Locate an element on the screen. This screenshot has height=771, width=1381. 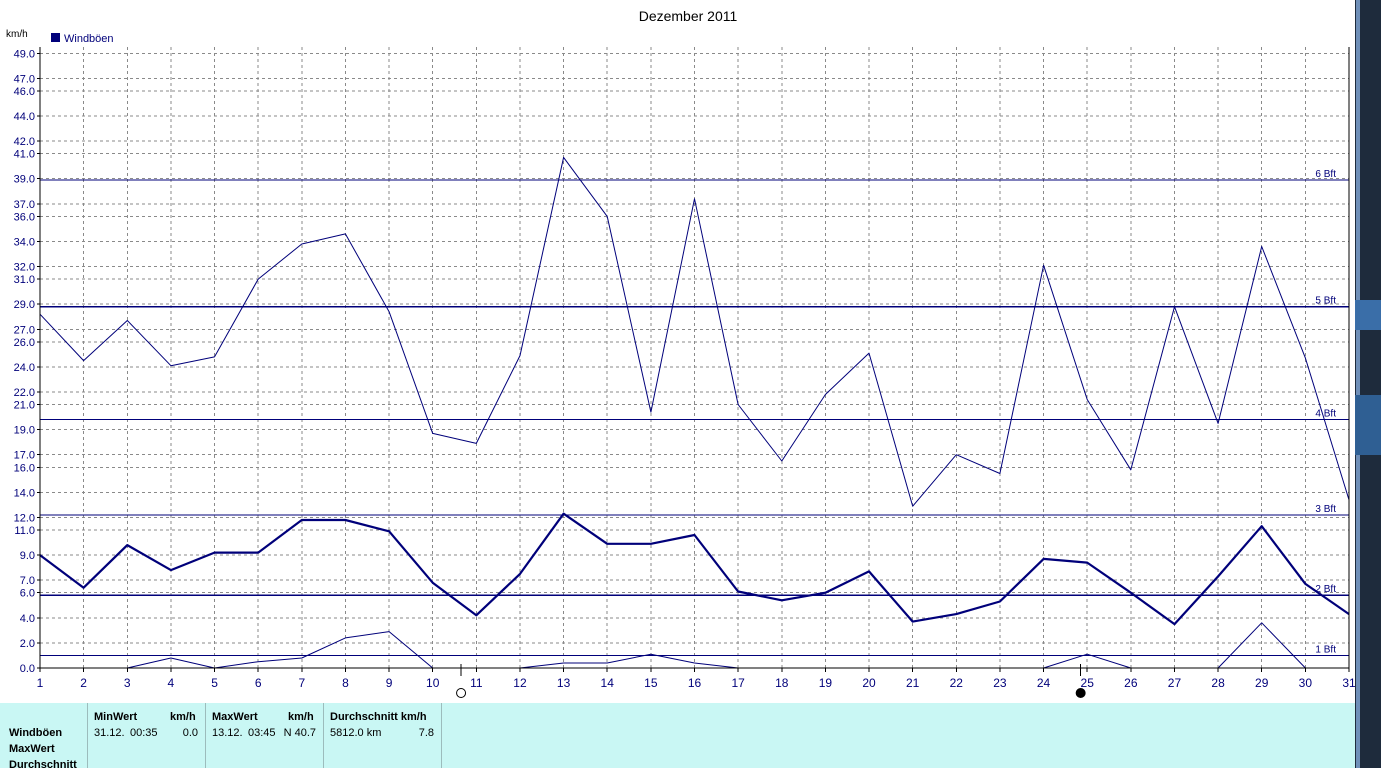
x-tick-label: 20 is located at coordinates (869, 683).